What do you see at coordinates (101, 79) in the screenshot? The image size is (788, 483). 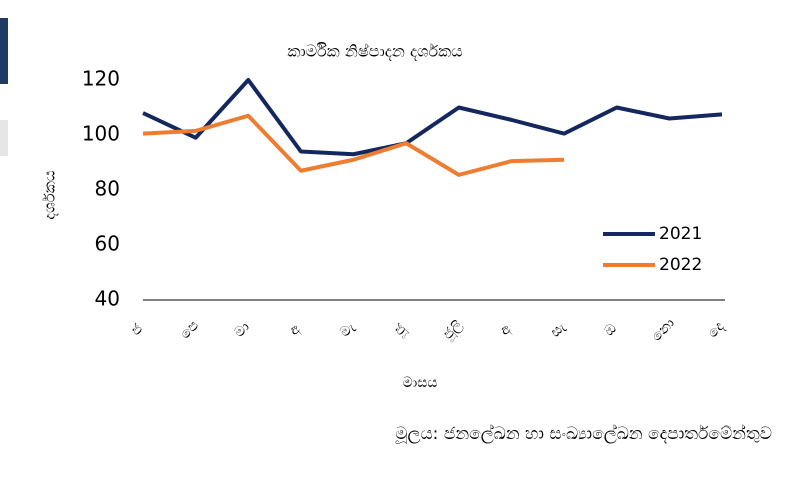 I see `y-tick-label: 120` at bounding box center [101, 79].